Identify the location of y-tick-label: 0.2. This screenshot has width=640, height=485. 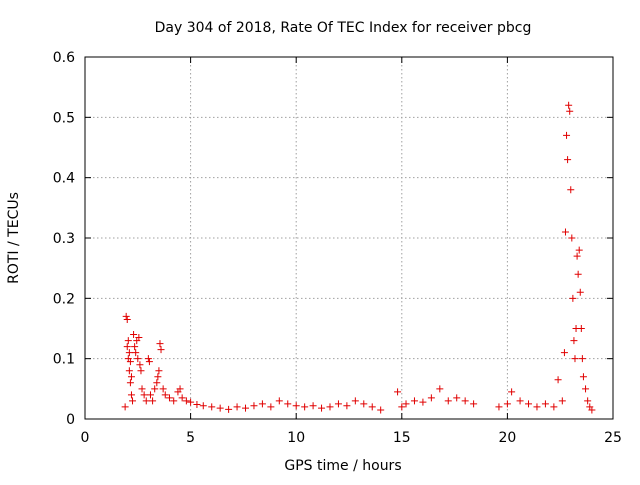
(64, 299).